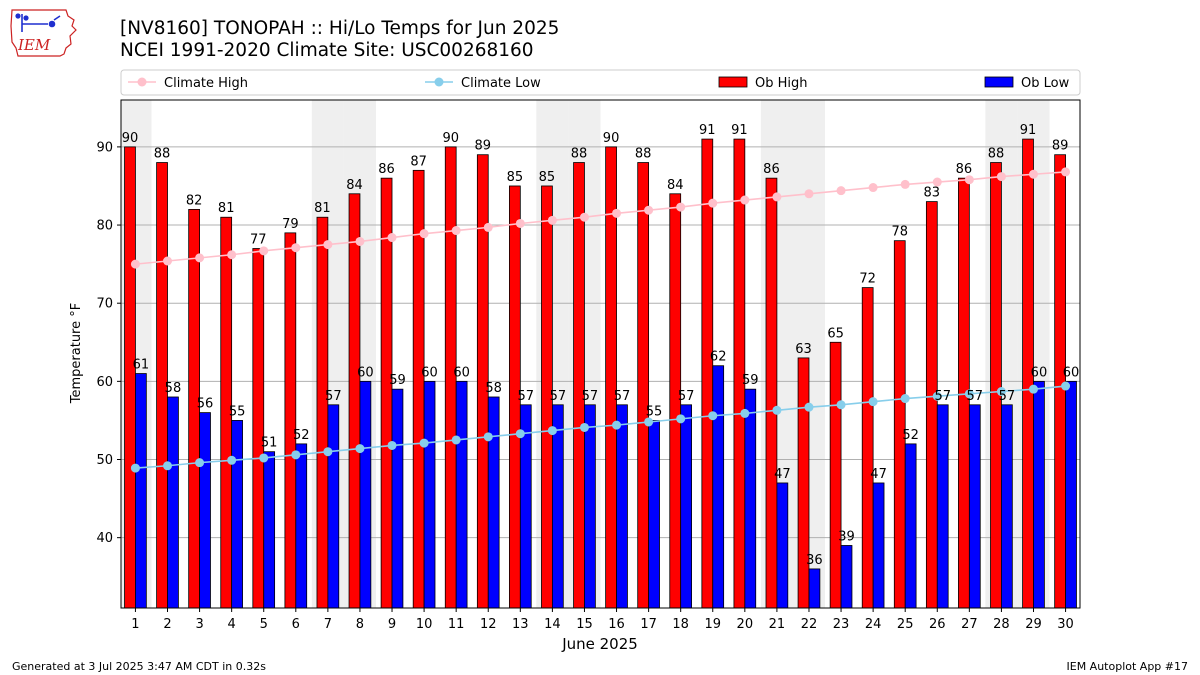 The height and width of the screenshot is (675, 1200). What do you see at coordinates (675, 185) in the screenshot?
I see `label-high-day-18: 84` at bounding box center [675, 185].